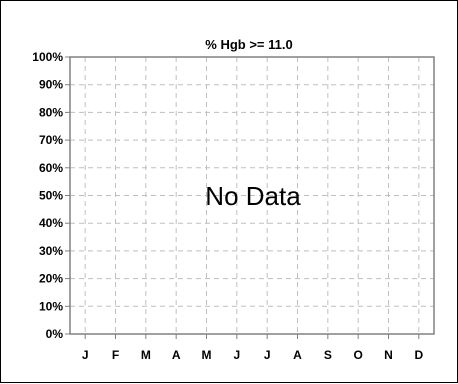 Image resolution: width=458 pixels, height=384 pixels. I want to click on y-tick-label: 70%, so click(51, 140).